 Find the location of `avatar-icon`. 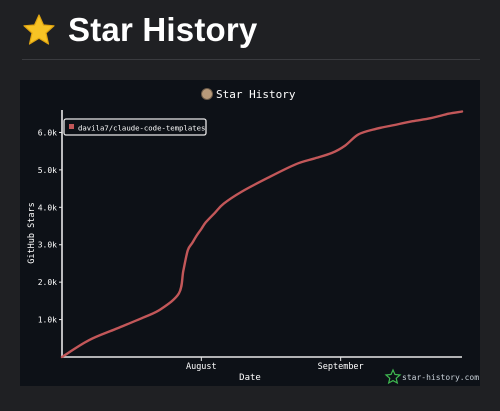

avatar-icon is located at coordinates (207, 94).